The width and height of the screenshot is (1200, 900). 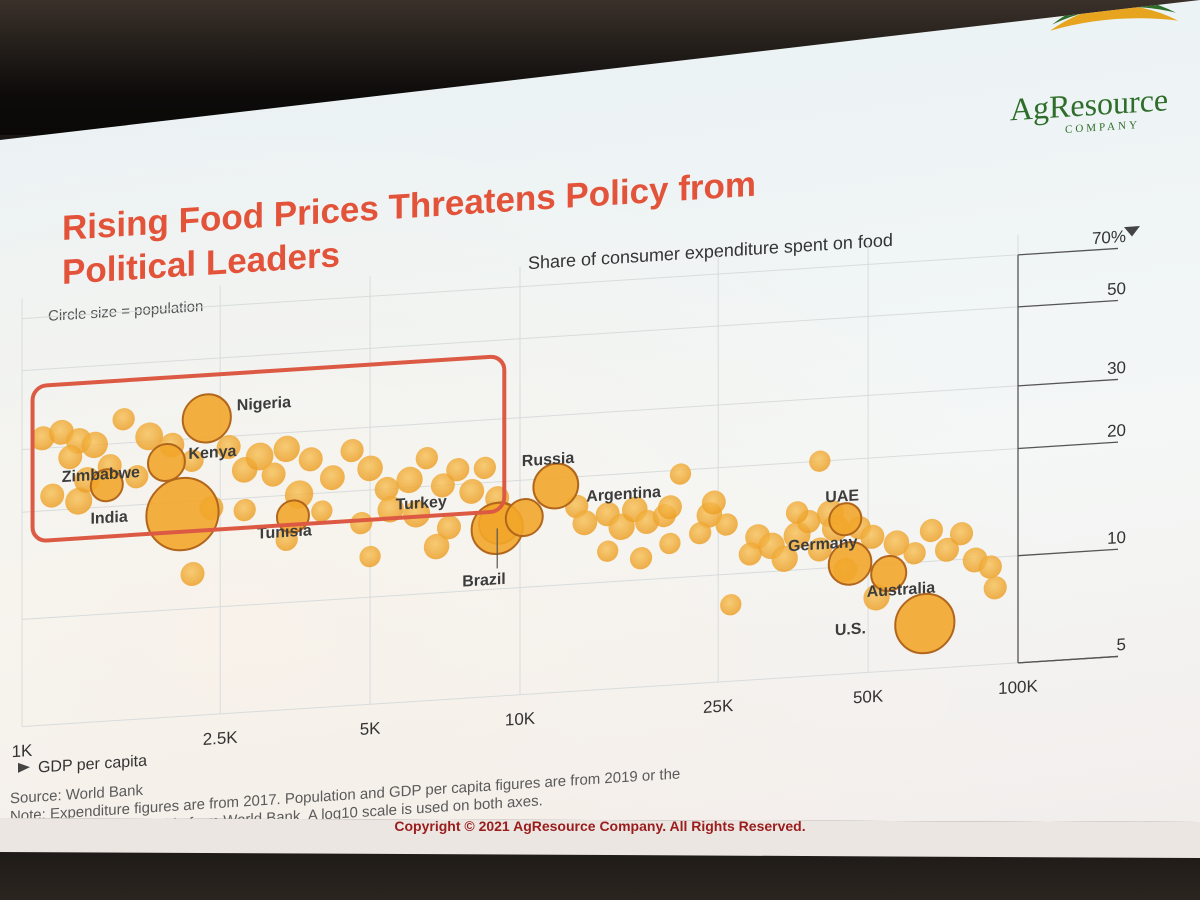 What do you see at coordinates (1114, 18) in the screenshot?
I see `logo-gold-arc-icon` at bounding box center [1114, 18].